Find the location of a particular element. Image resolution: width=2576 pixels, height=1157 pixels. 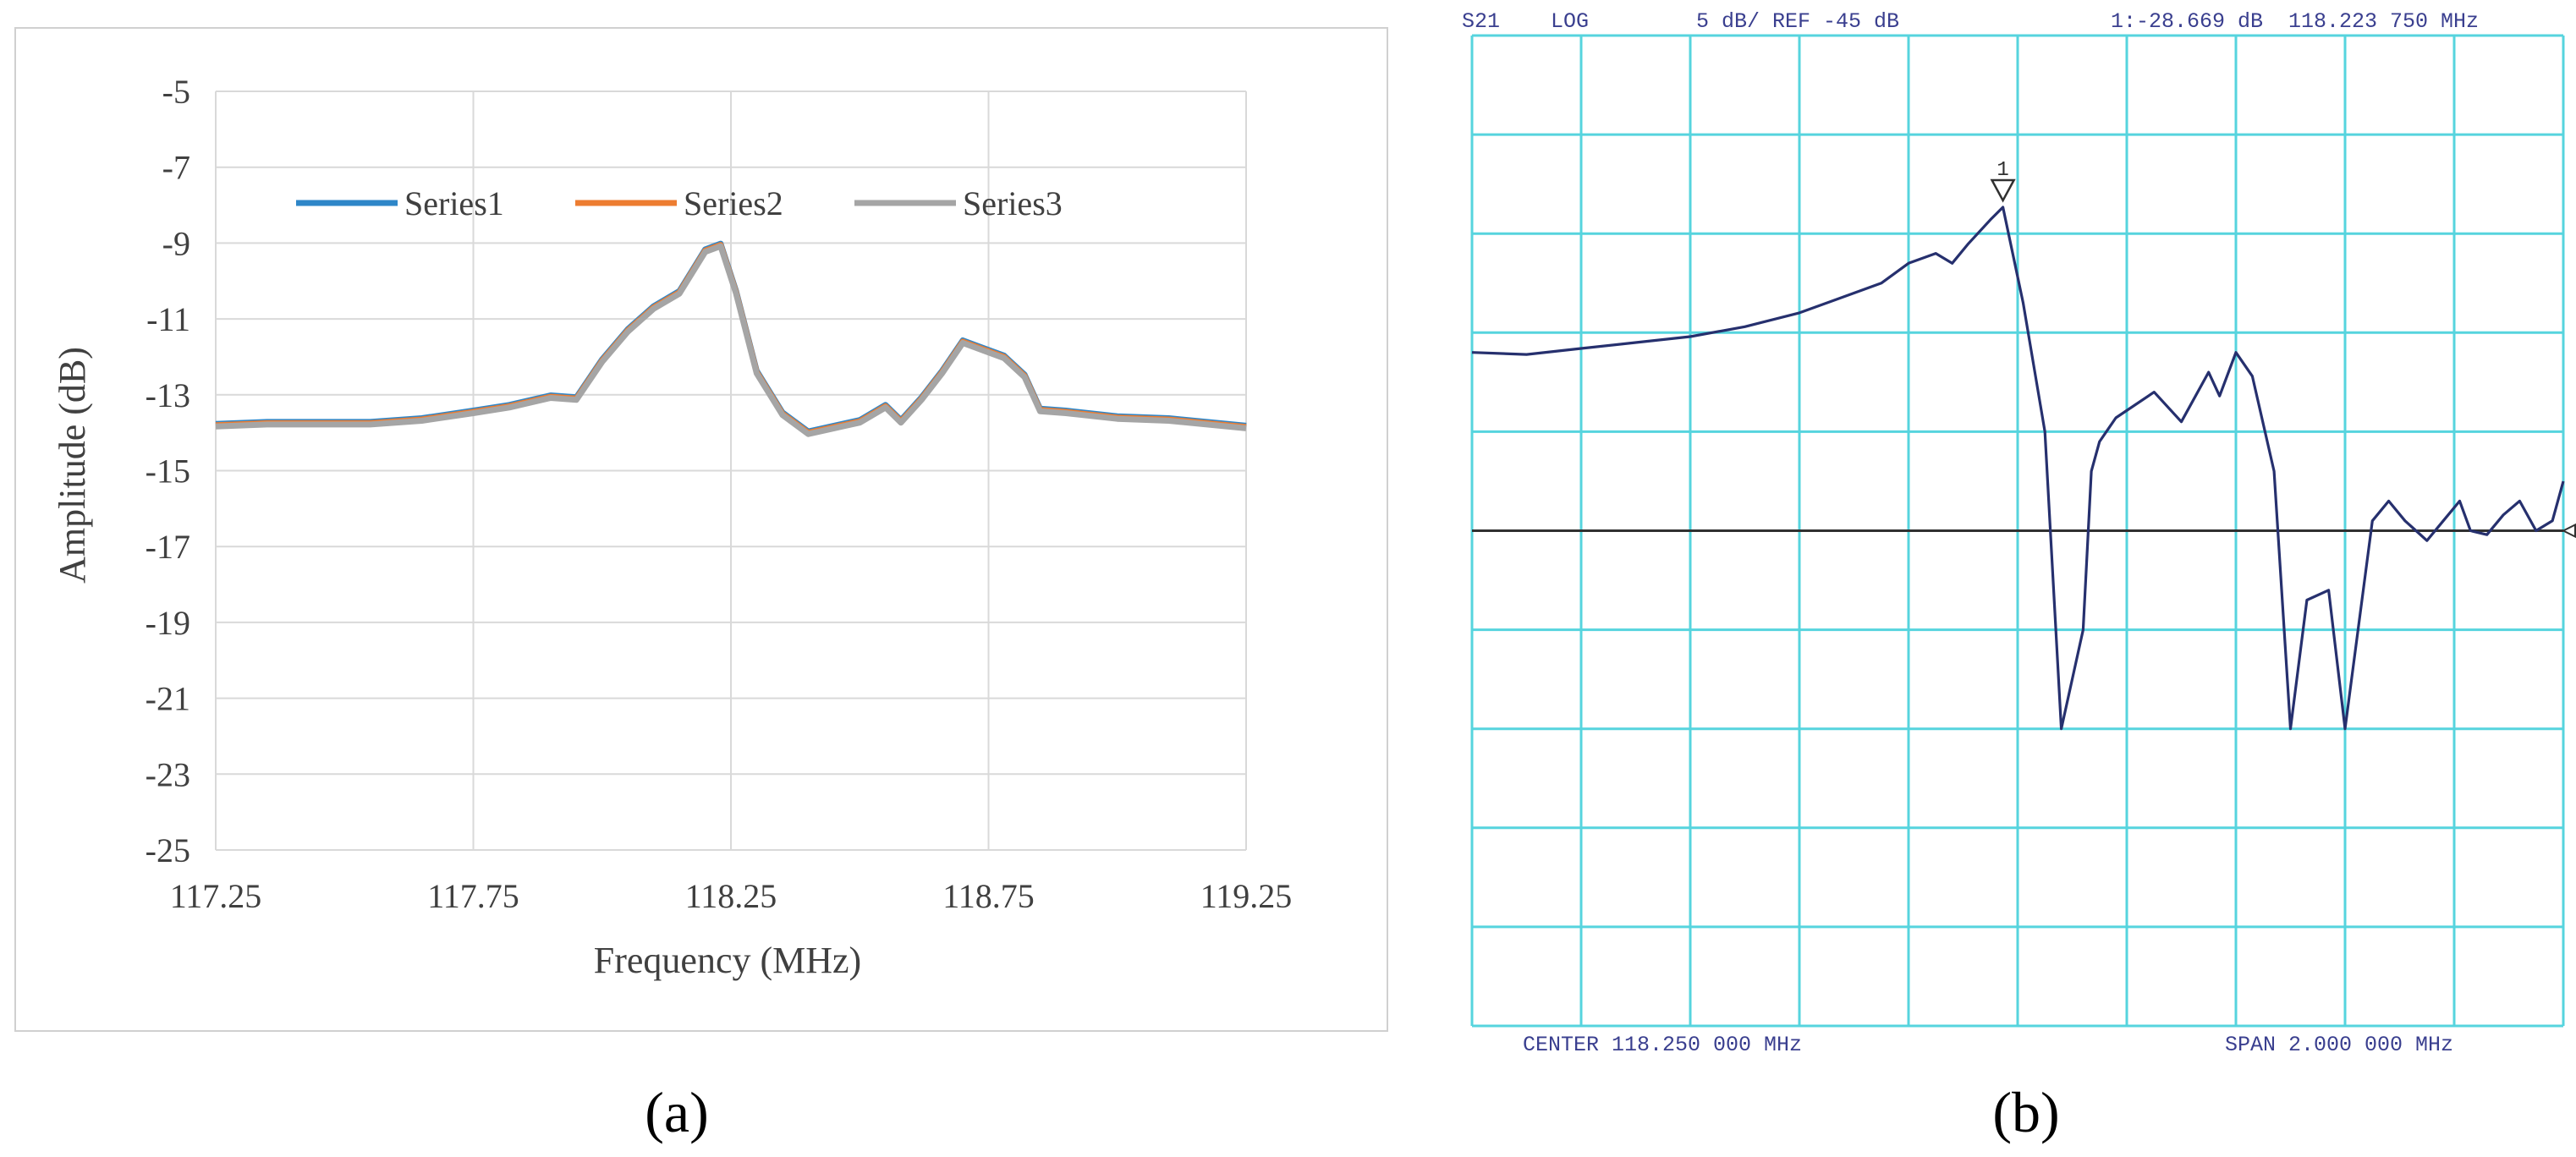

panel-b-scale: 5 dB/ REF -45 dB is located at coordinates (1797, 21).